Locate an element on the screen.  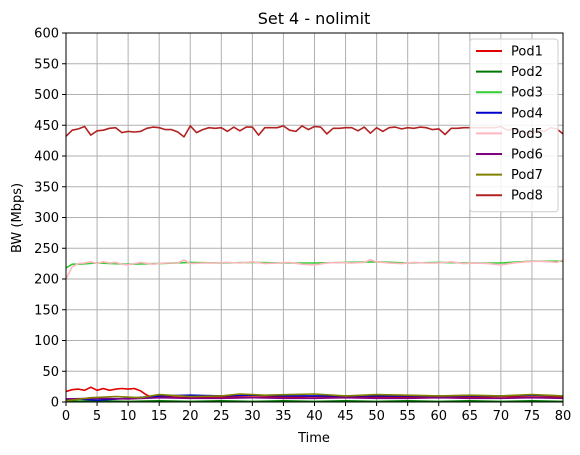
x-tick-label: 5 is located at coordinates (97, 416).